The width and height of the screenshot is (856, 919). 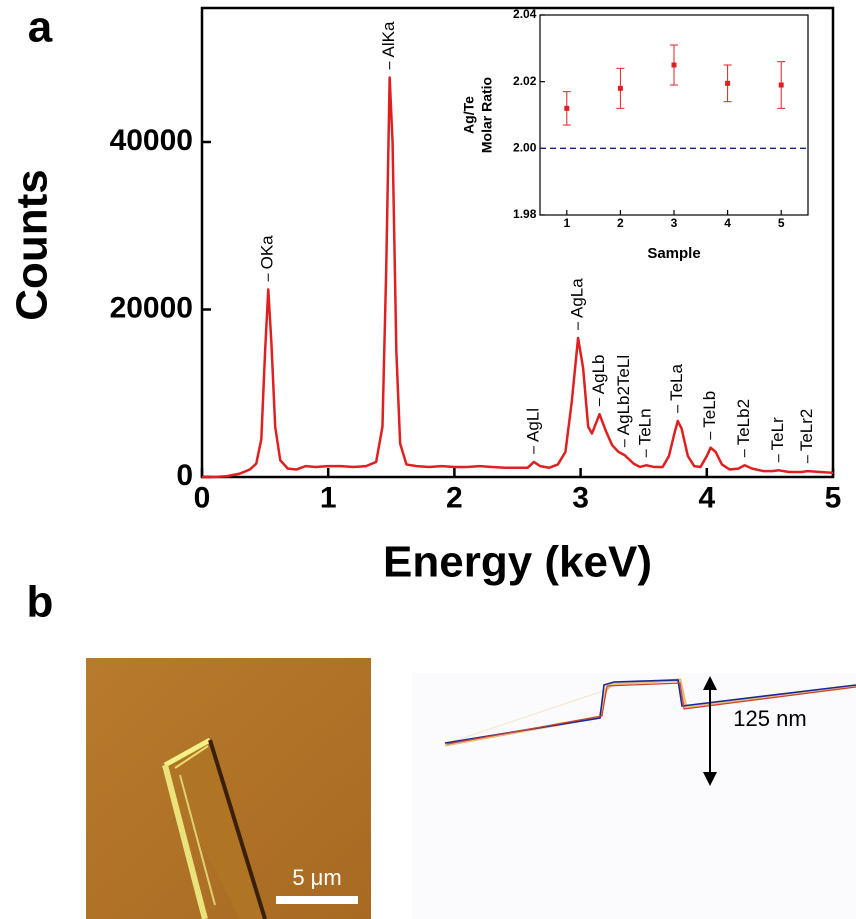 I want to click on peak-label: TeLr, so click(x=777, y=433).